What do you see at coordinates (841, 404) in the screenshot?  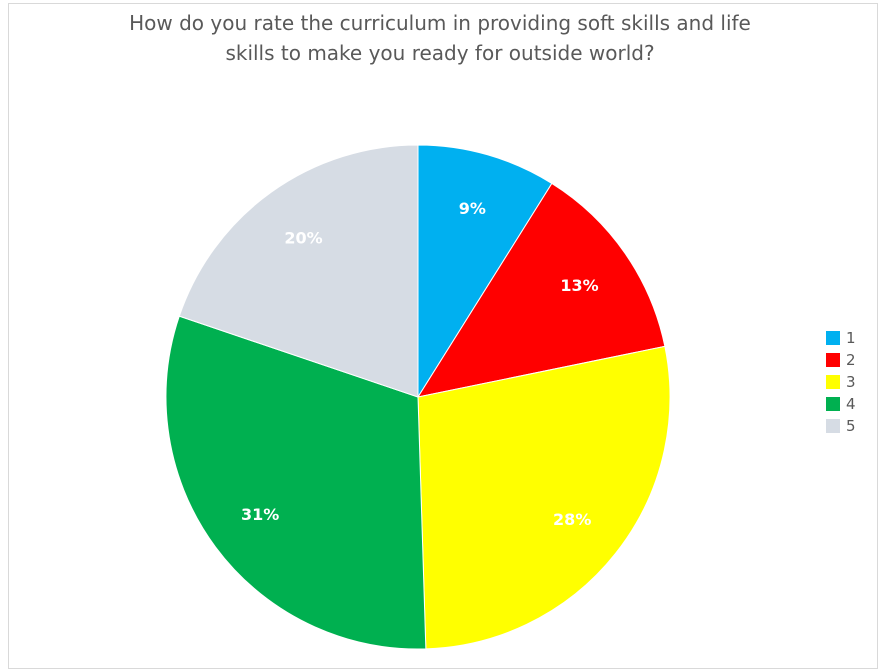 I see `legend-item-4: 4` at bounding box center [841, 404].